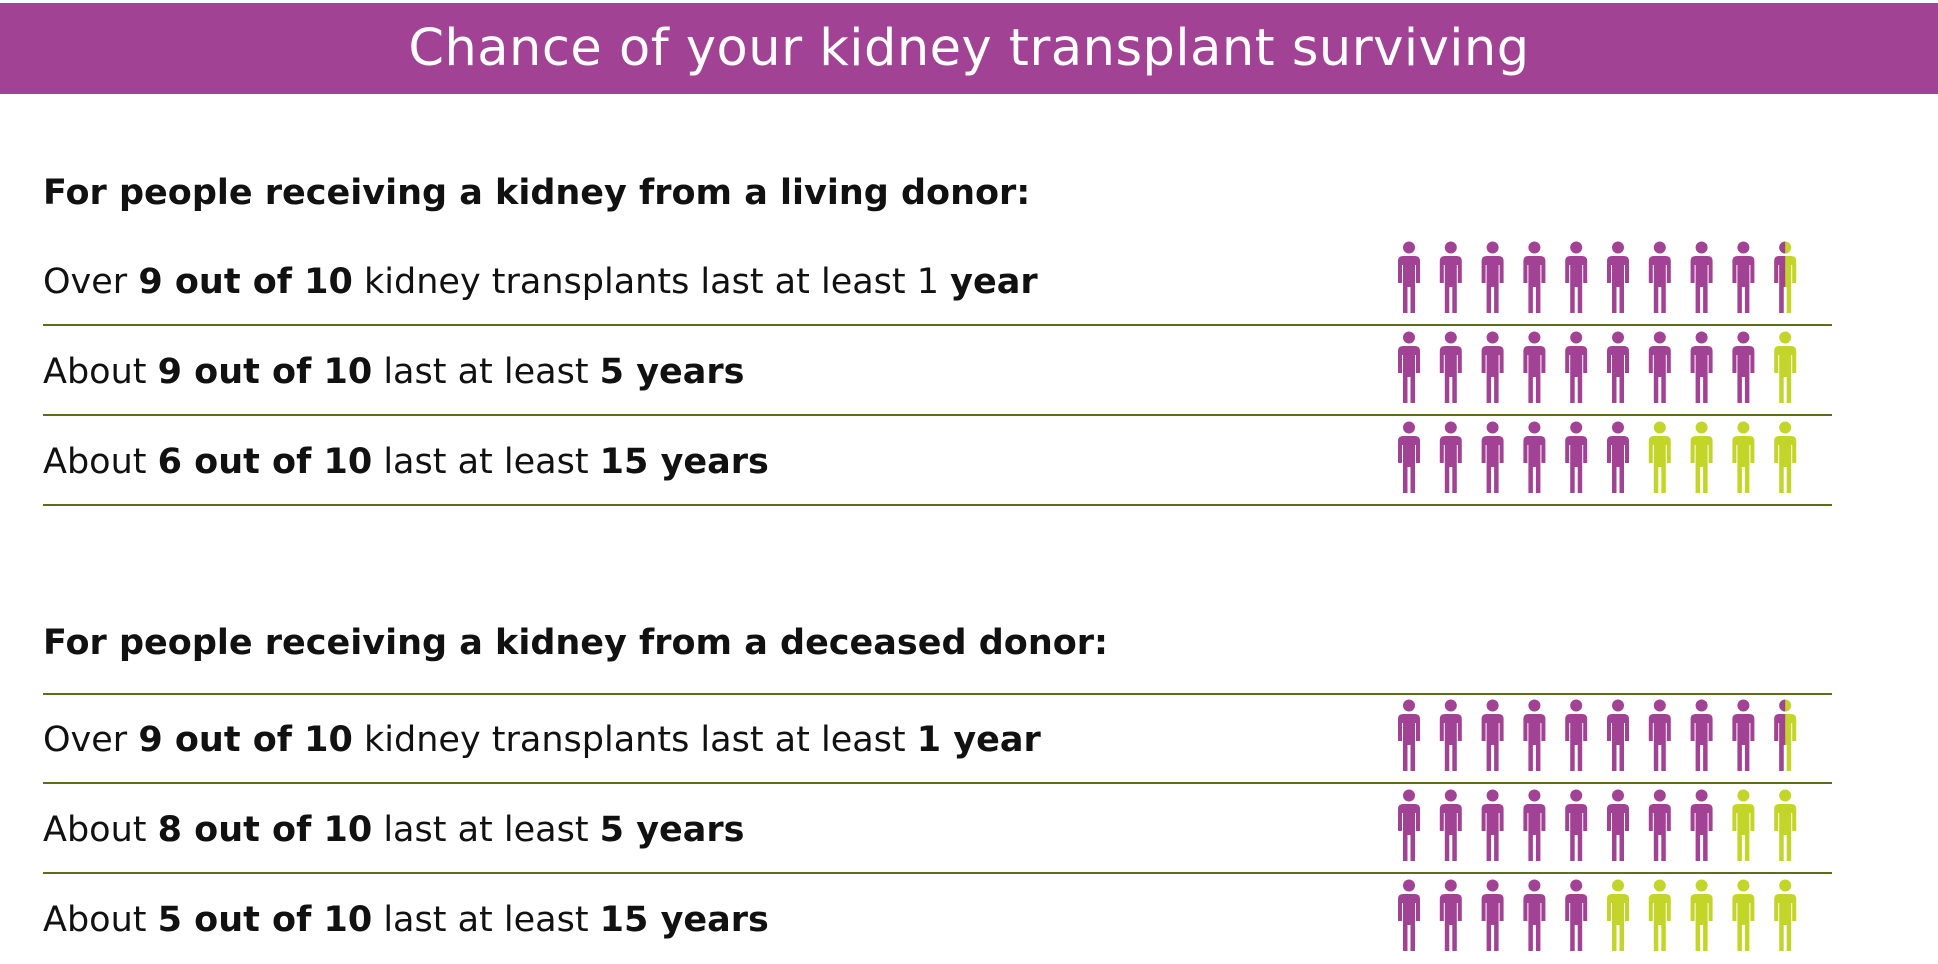 This screenshot has height=964, width=1938. What do you see at coordinates (265, 830) in the screenshot?
I see `stat-ratio: 8 out of 10` at bounding box center [265, 830].